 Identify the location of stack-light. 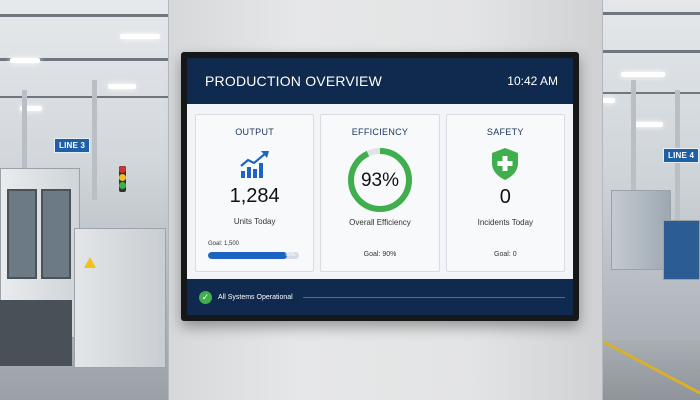
(122, 179).